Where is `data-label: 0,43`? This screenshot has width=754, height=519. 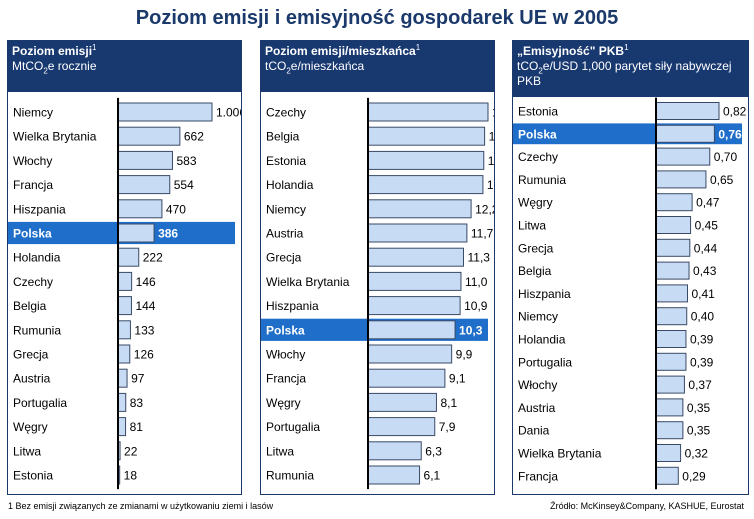 data-label: 0,43 is located at coordinates (705, 271).